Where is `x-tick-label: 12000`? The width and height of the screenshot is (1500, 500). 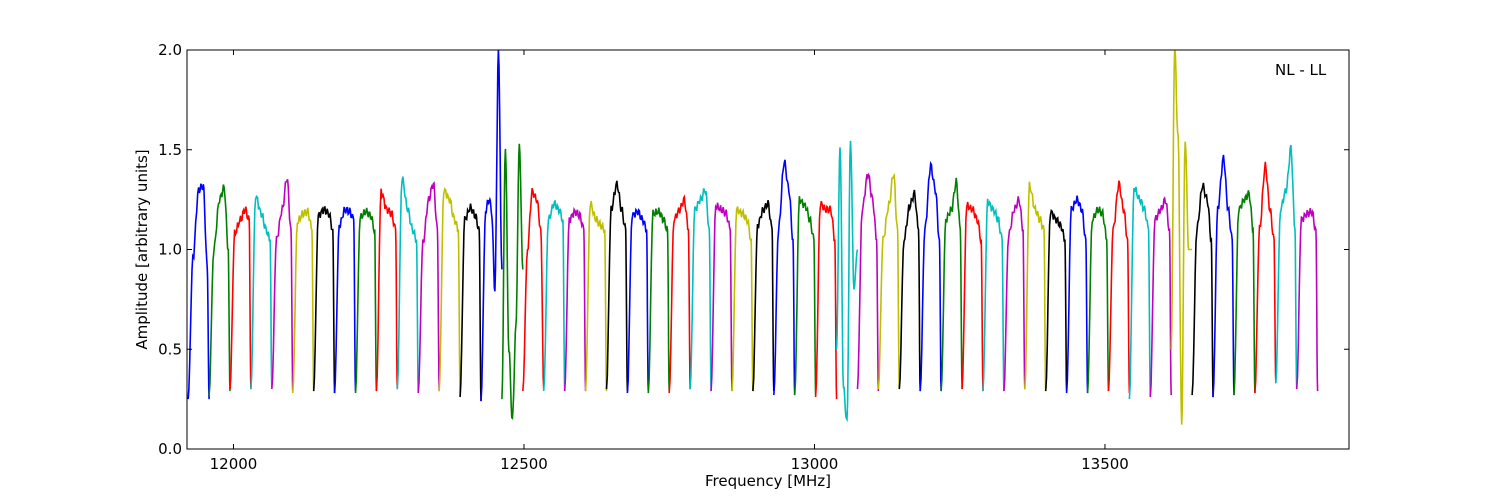
x-tick-label: 12000 is located at coordinates (234, 464).